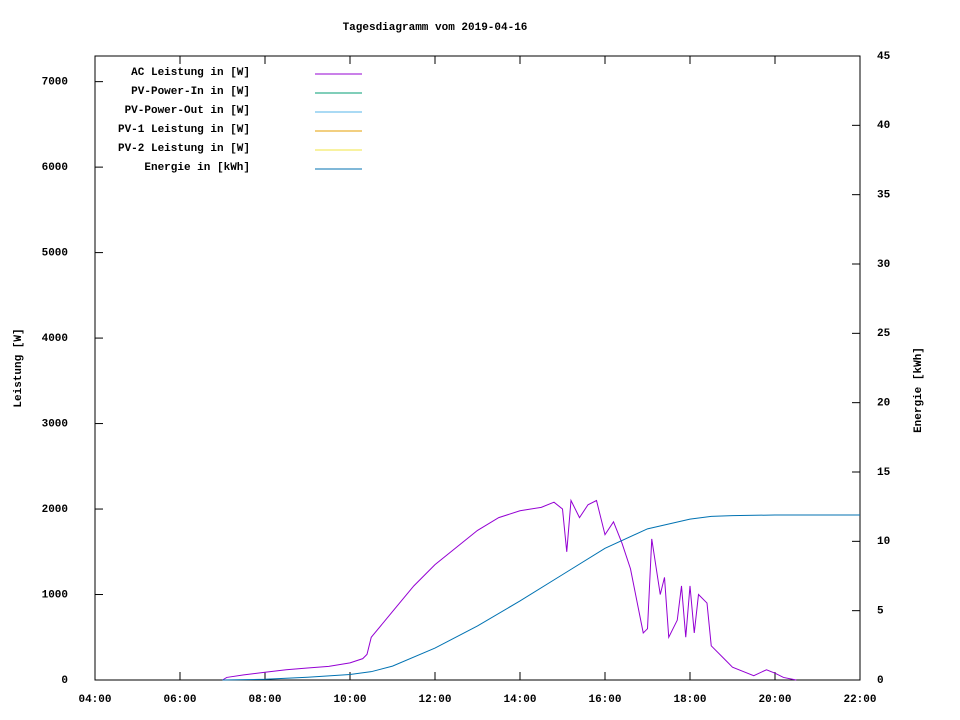  What do you see at coordinates (884, 57) in the screenshot?
I see `y2-tick-label: 45` at bounding box center [884, 57].